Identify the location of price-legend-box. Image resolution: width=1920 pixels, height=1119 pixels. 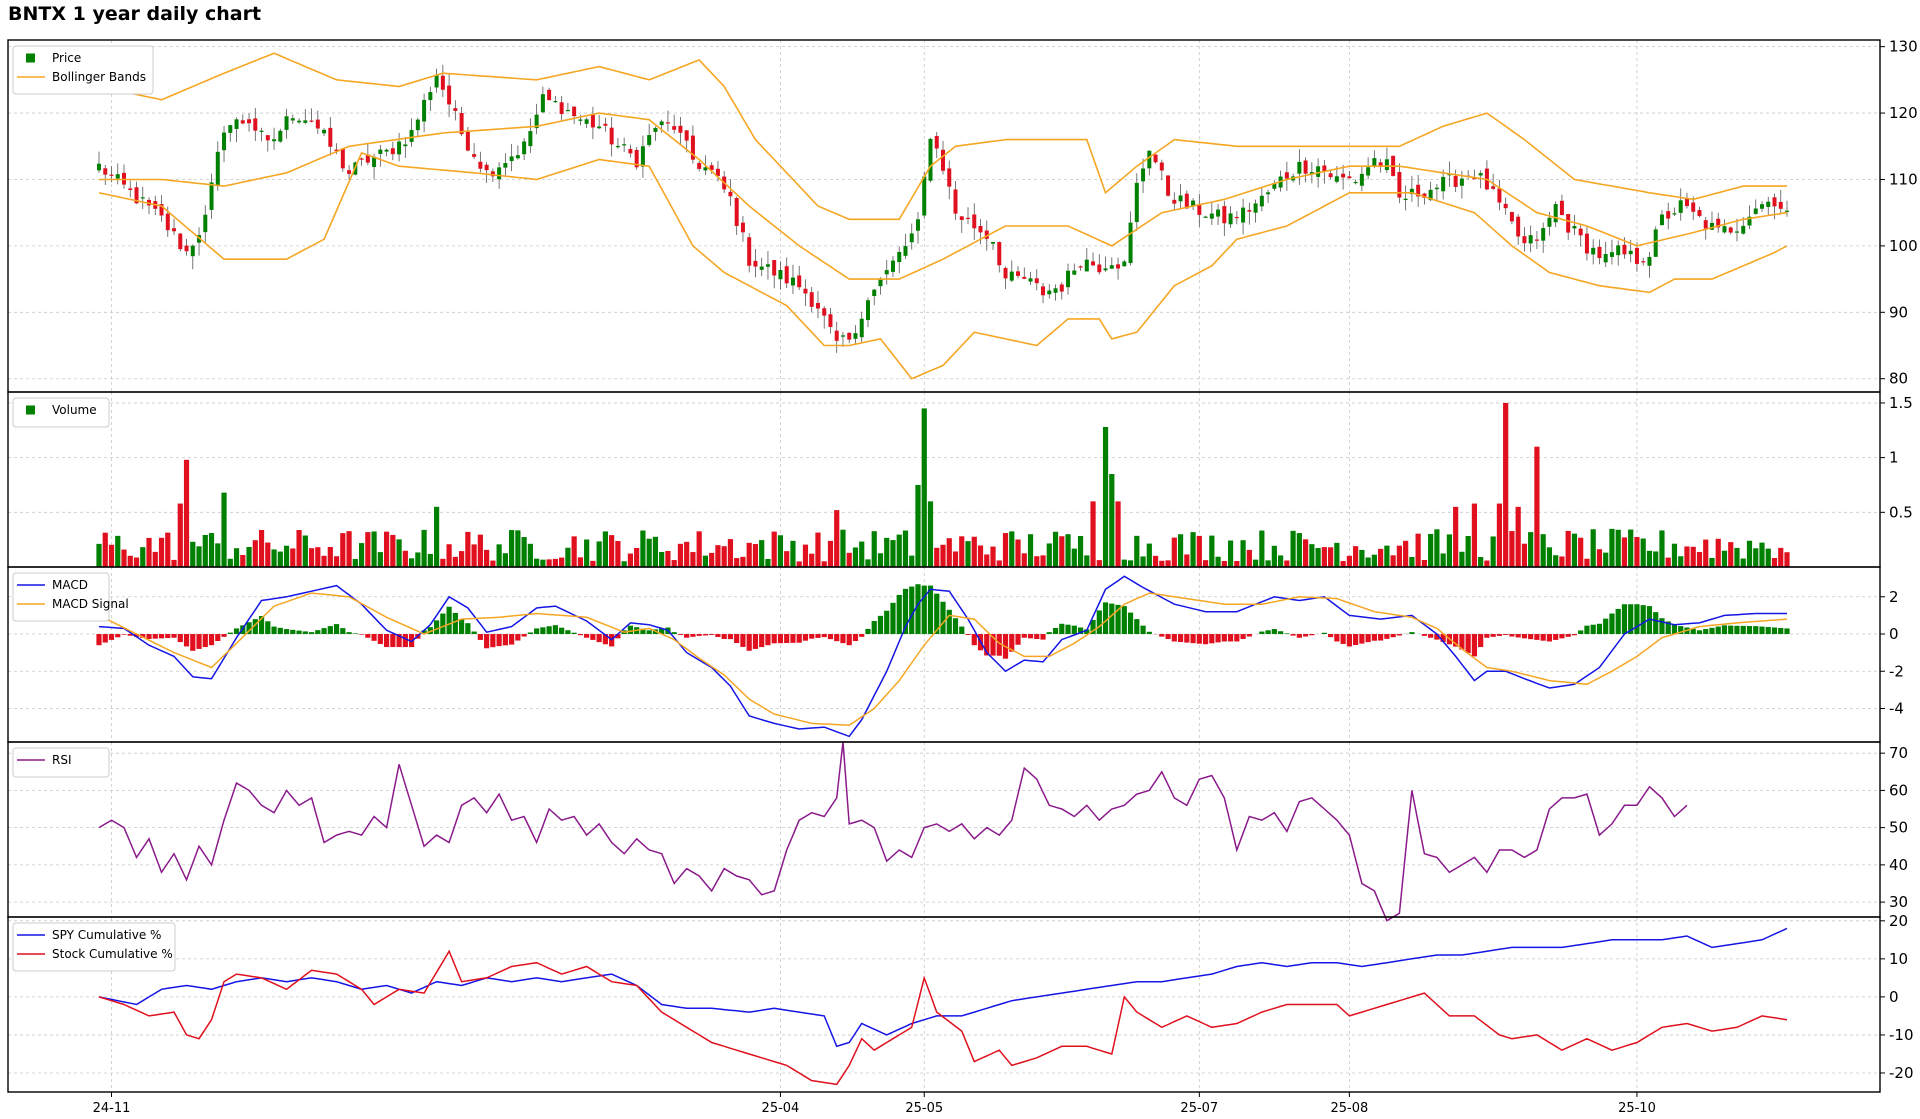
(83, 70).